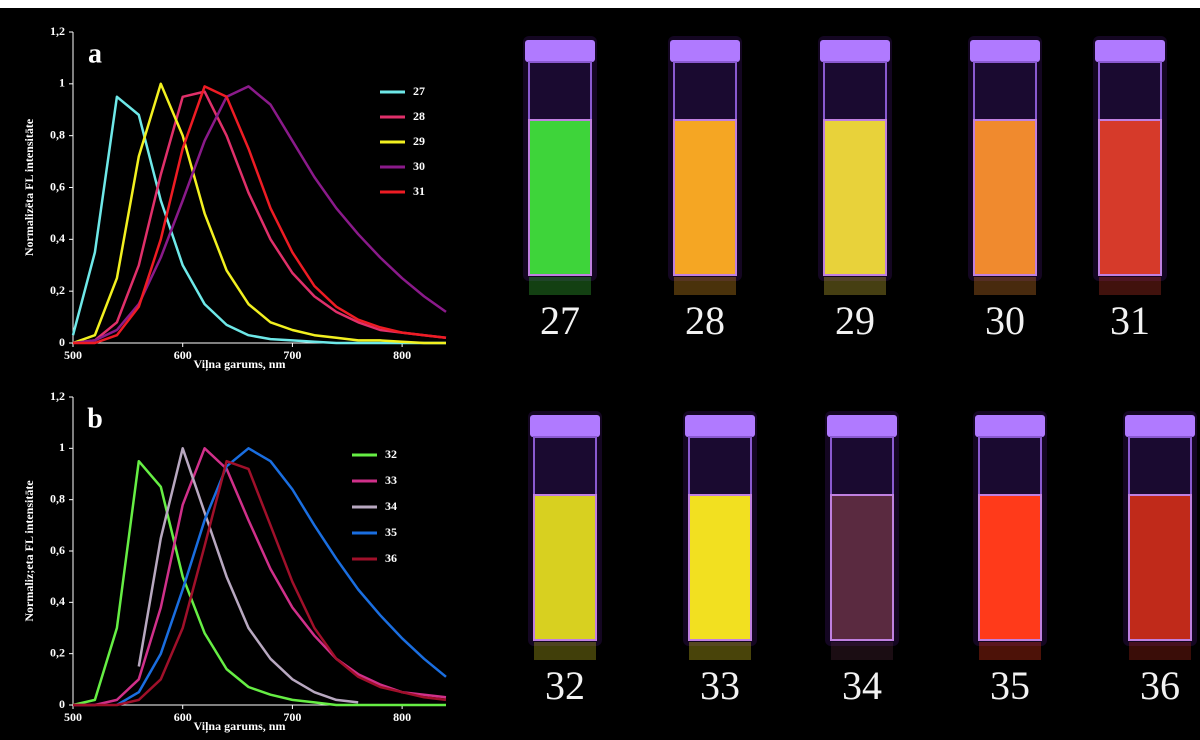  Describe the element at coordinates (855, 320) in the screenshot. I see `vial-label: 29` at that location.